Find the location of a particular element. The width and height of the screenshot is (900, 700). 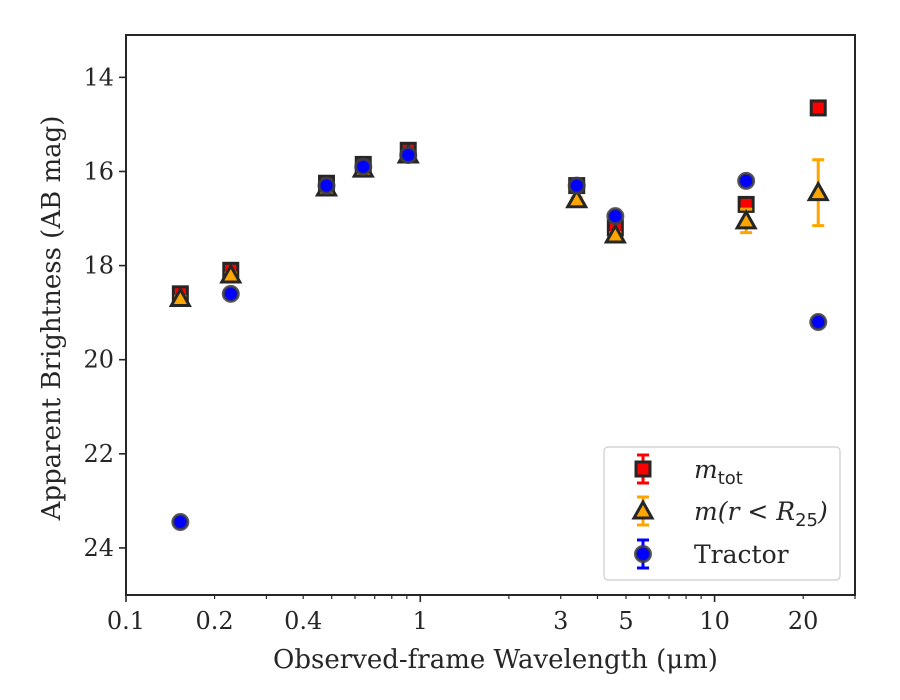

x-axis-ticks: 0.1 0.2 0.4 1 3 5 10 20 is located at coordinates (481, 615).